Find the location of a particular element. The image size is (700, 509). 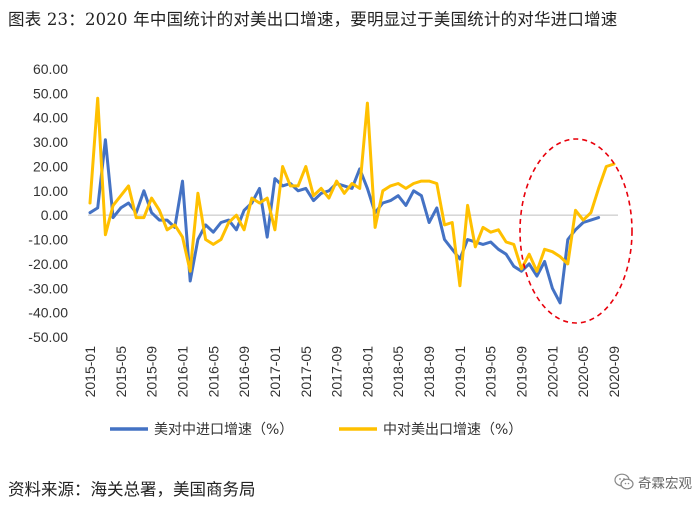

legend-label-us-imports: 美对中进口增速（%） is located at coordinates (223, 430).